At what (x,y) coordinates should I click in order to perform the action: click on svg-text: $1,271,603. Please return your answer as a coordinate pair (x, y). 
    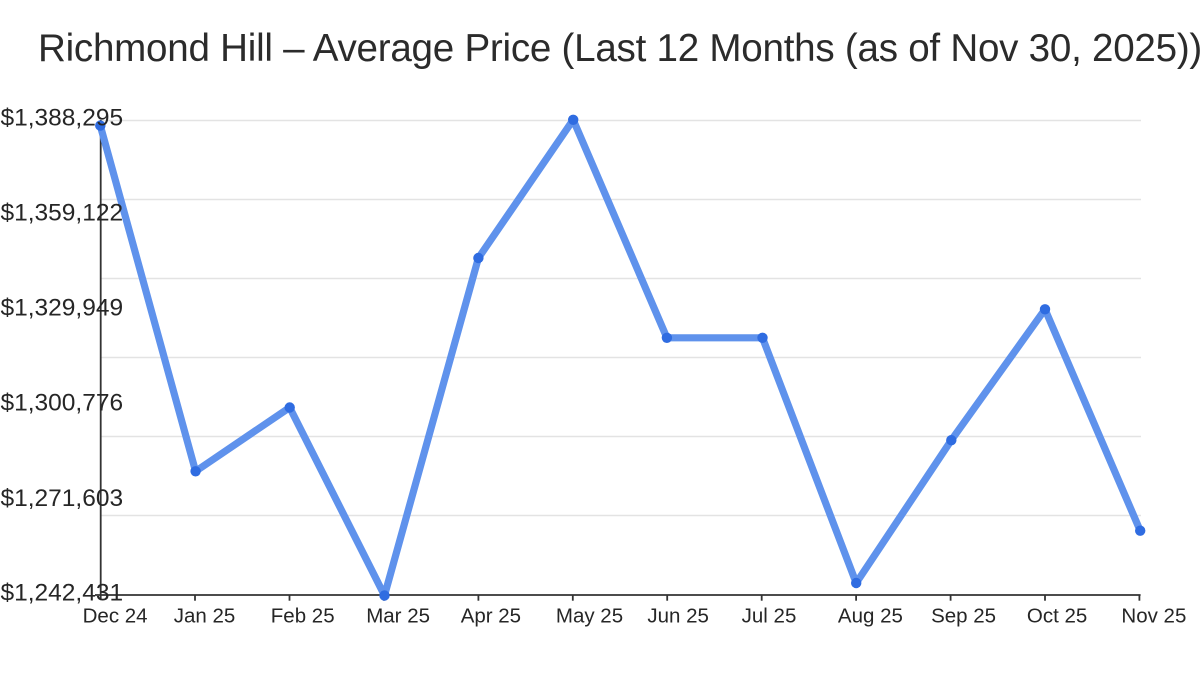
    Looking at the image, I should click on (62, 498).